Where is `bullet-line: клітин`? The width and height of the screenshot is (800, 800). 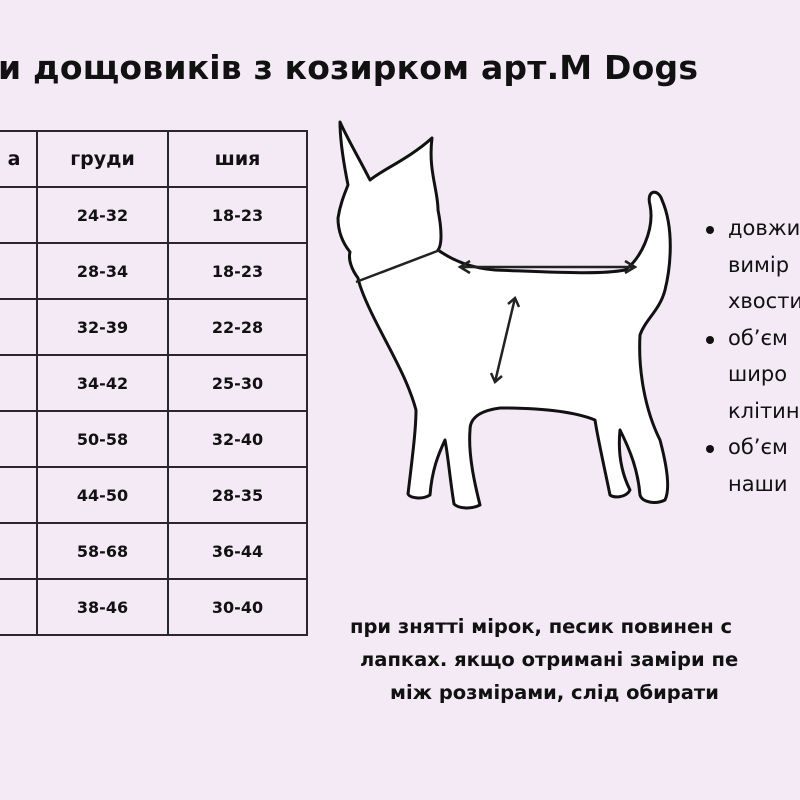 bullet-line: клітин is located at coordinates (764, 410).